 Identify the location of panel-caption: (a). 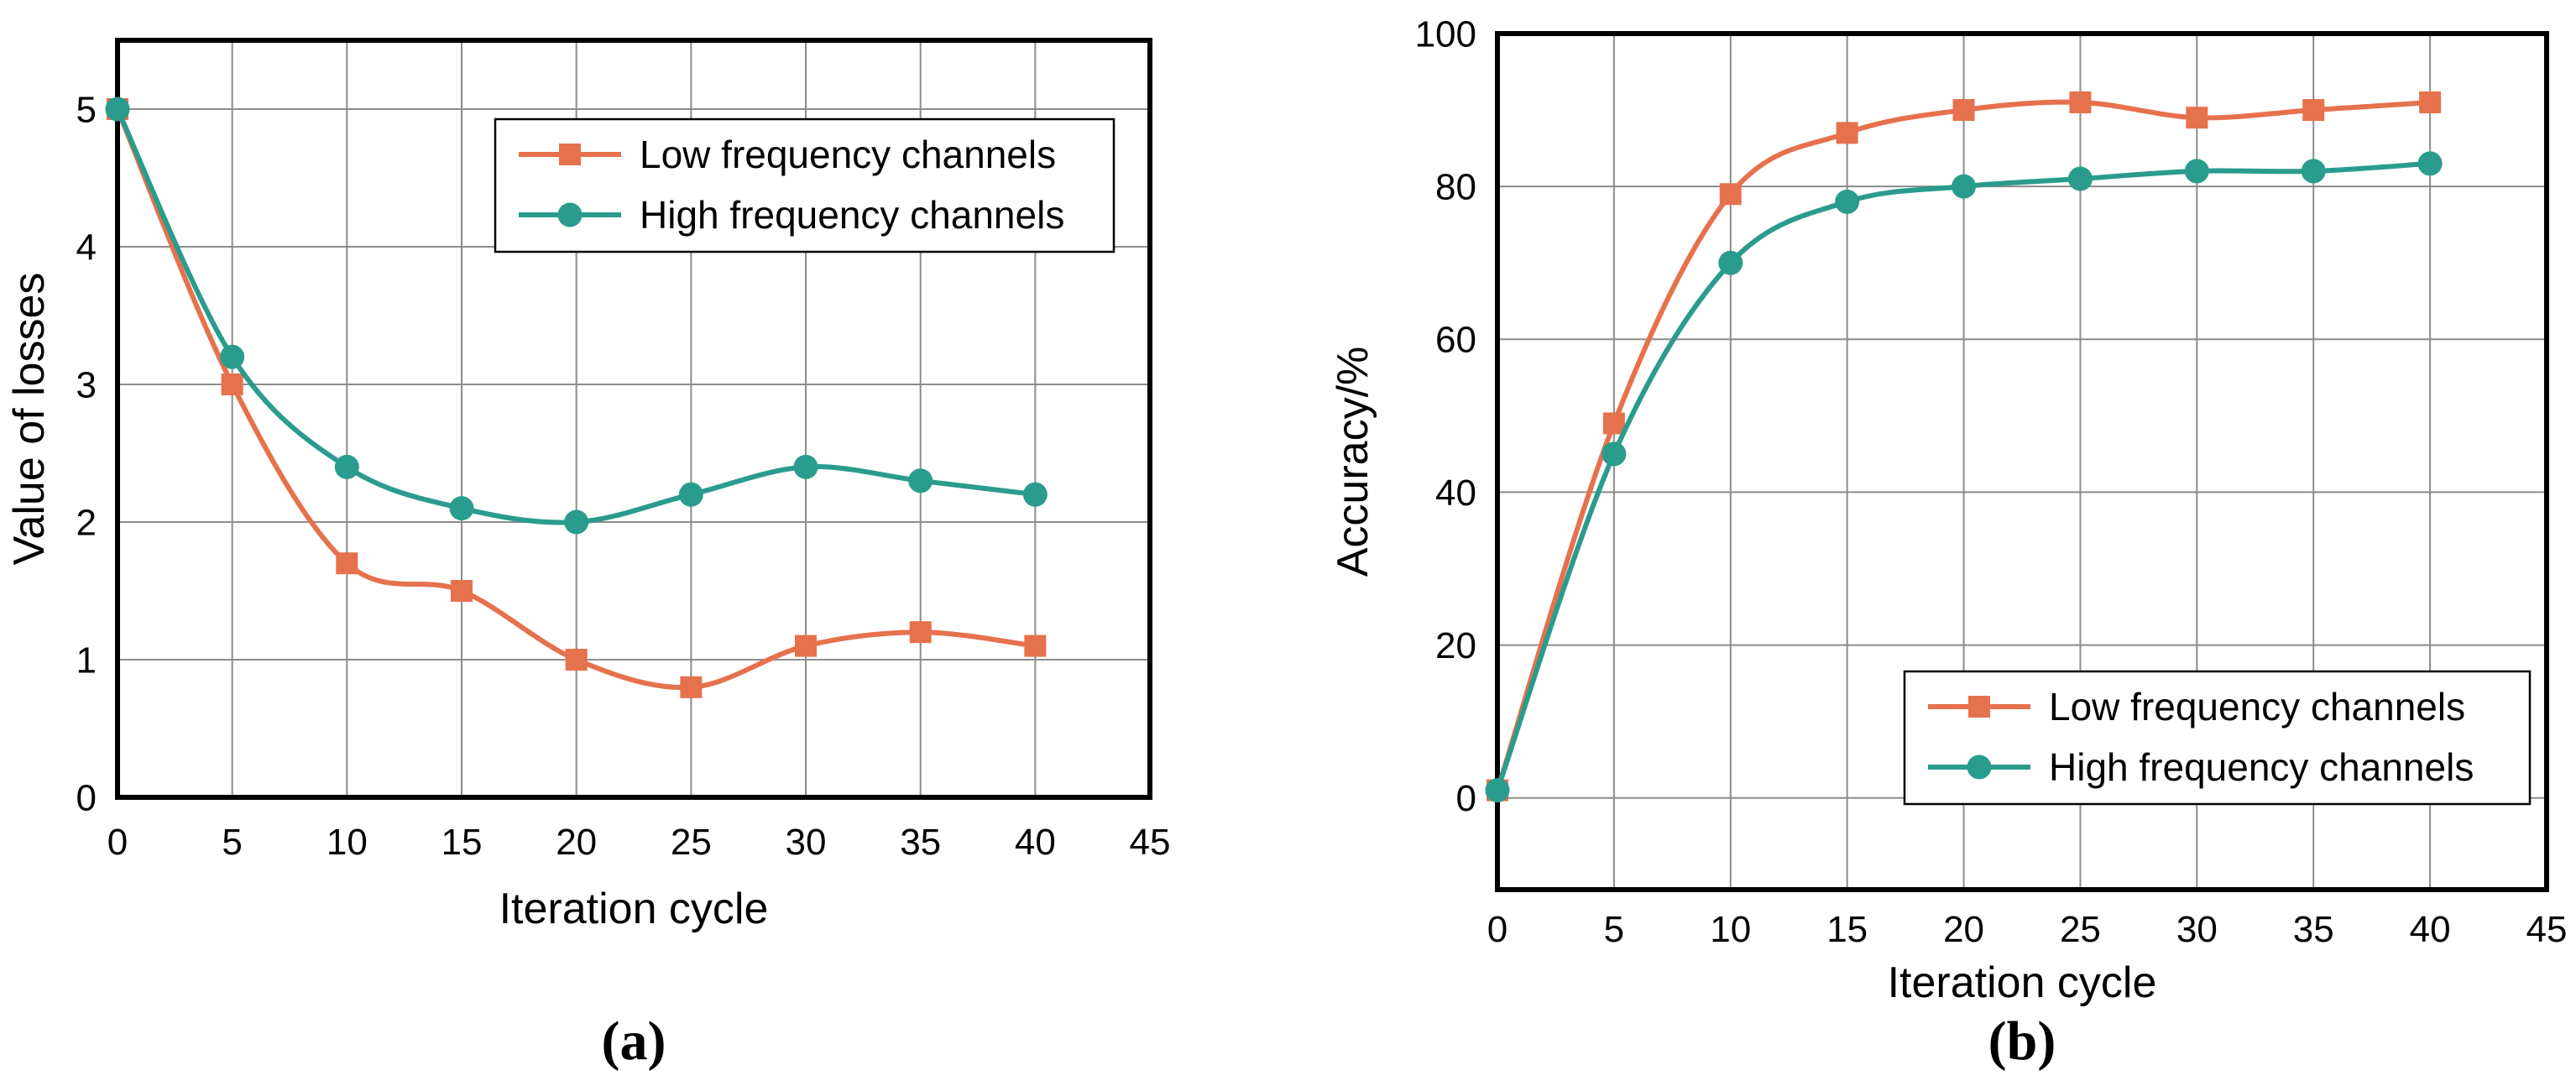
(634, 1041).